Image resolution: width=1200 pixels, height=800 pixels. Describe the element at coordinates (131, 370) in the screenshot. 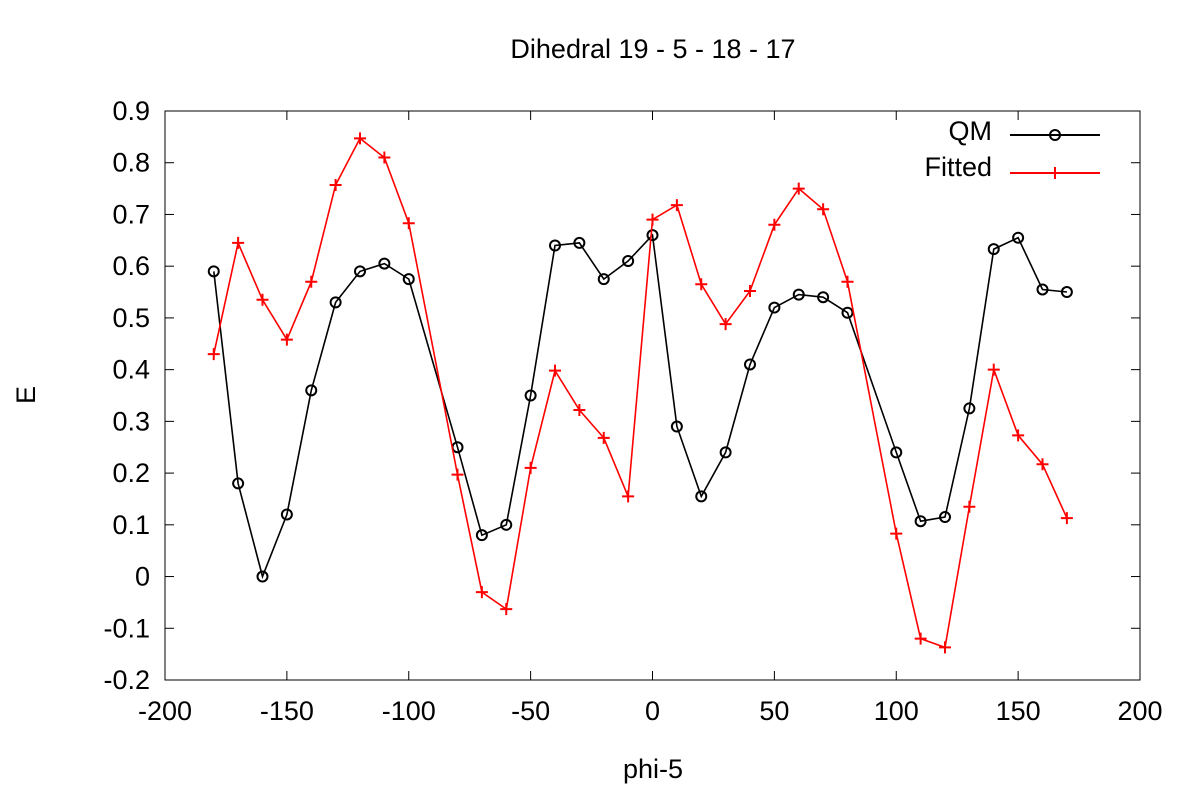

I see `y-tick-label: 0.4` at that location.